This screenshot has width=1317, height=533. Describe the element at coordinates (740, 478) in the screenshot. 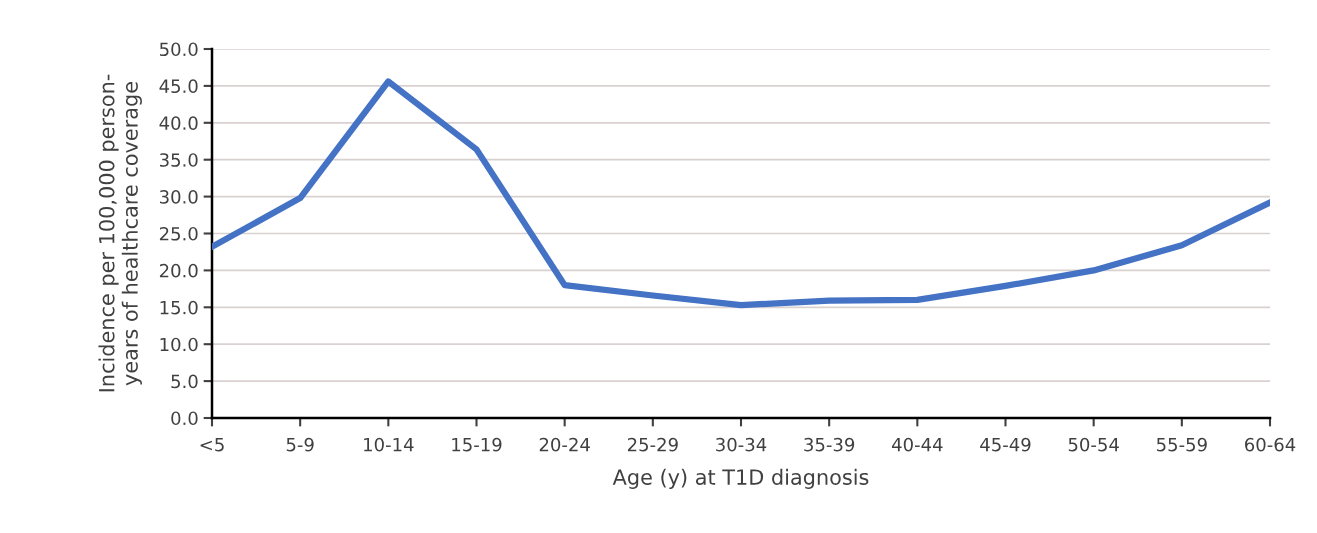

I see `x-axis-title: Age (y) at T1D diagnosis` at that location.